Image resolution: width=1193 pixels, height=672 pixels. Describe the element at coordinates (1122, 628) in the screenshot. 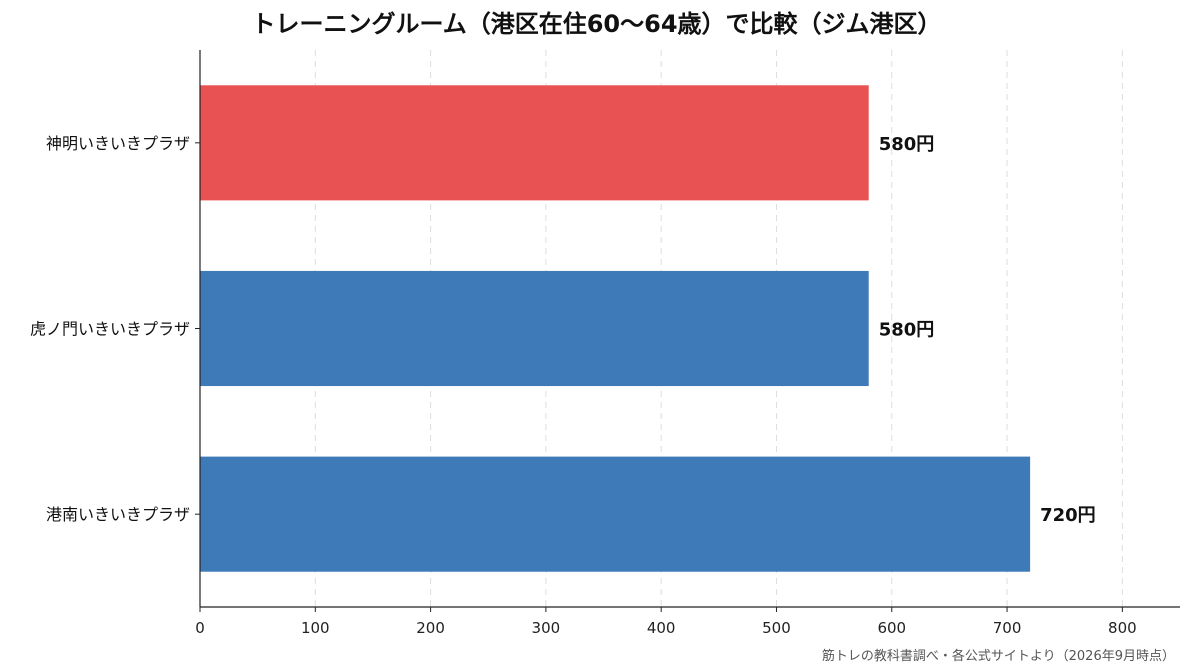

I see `x-tick-label: 800` at that location.